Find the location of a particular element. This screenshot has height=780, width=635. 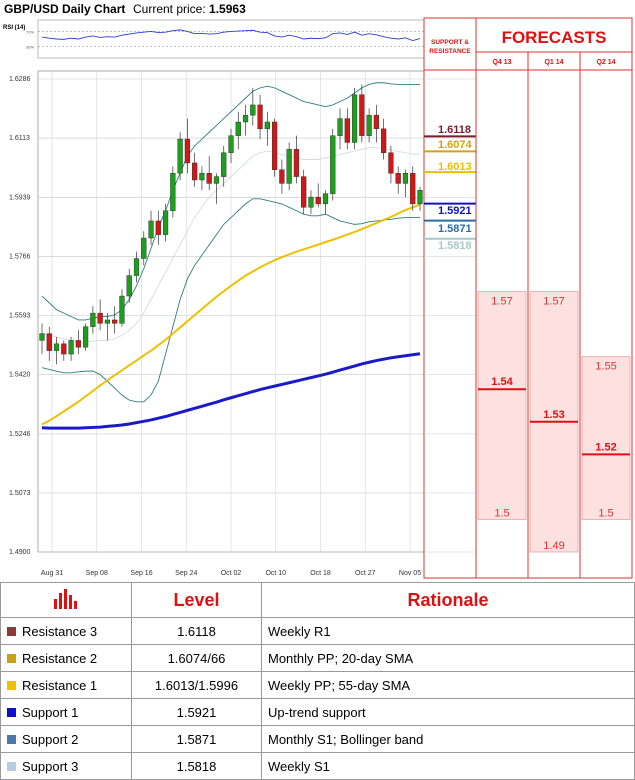

table-row: Resistance 3 1.6118 Weekly R1 is located at coordinates (317, 631).